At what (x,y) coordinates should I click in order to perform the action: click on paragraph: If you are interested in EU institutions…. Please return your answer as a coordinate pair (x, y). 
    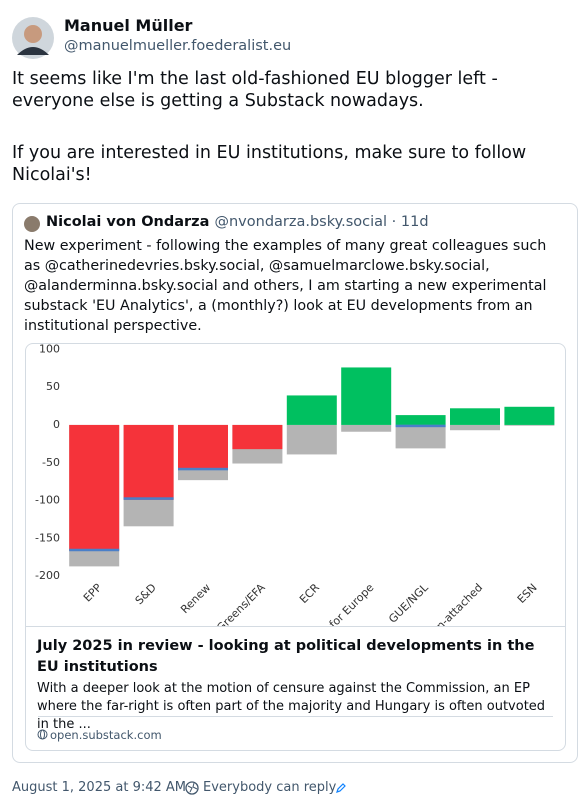
    Looking at the image, I should click on (269, 164).